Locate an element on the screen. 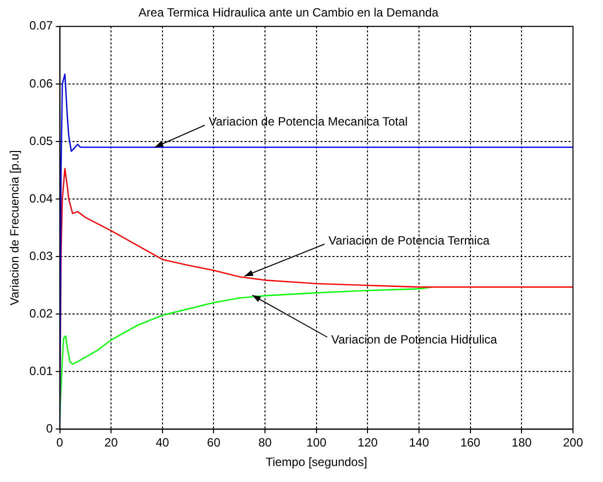 The image size is (603, 482). y-tick-label: 0.07 is located at coordinates (41, 25).